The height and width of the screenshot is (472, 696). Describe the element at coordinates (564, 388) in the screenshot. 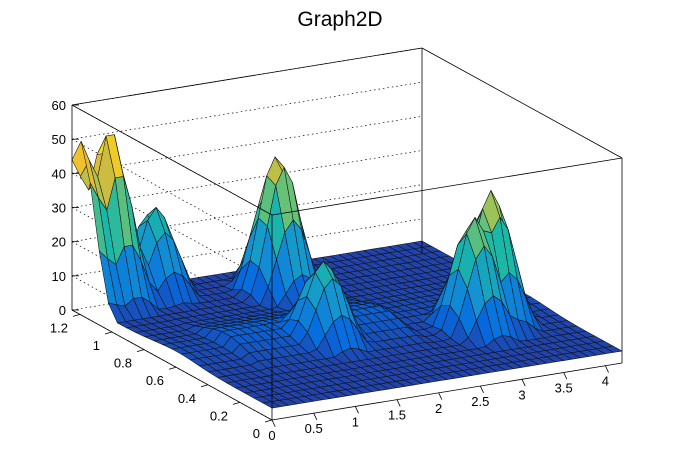

I see `x-tick-label: 3.5` at that location.